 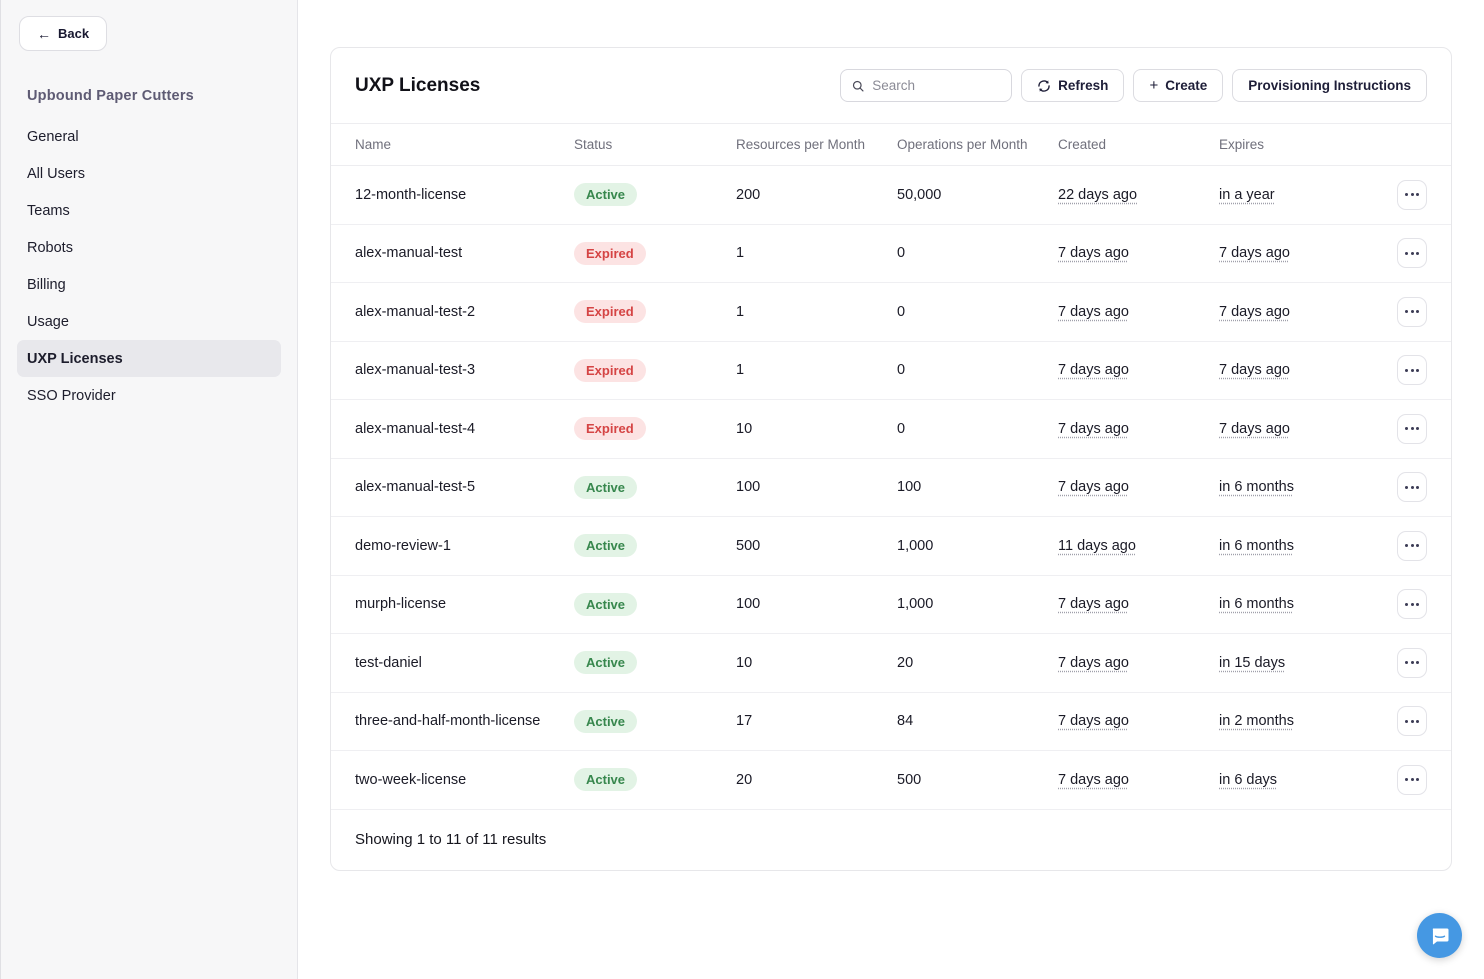 What do you see at coordinates (1256, 721) in the screenshot?
I see `cell-expires: in 2 months` at bounding box center [1256, 721].